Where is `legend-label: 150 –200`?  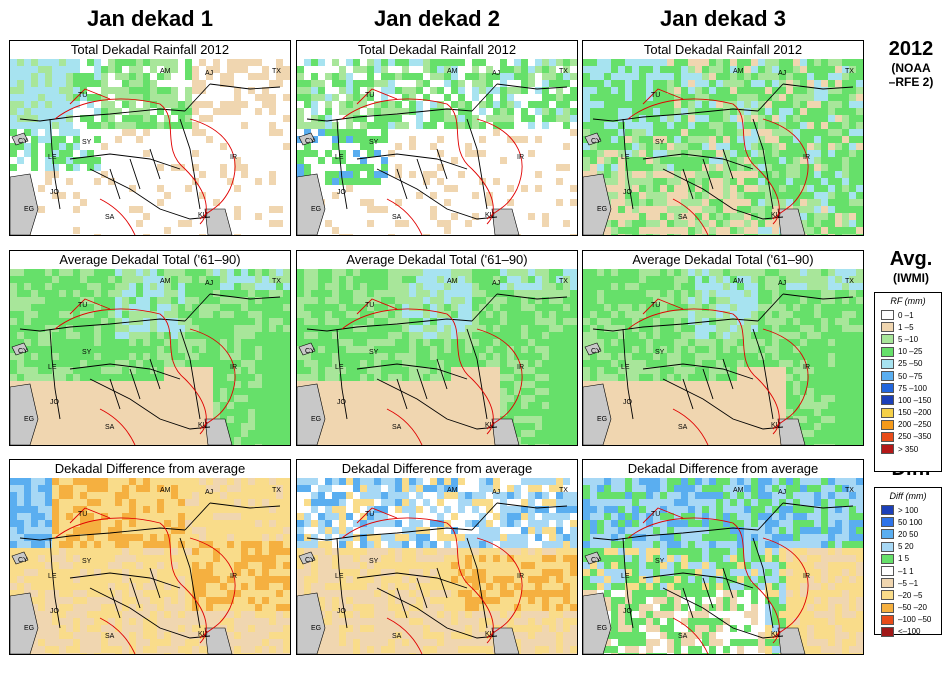 legend-label: 150 –200 is located at coordinates (915, 413).